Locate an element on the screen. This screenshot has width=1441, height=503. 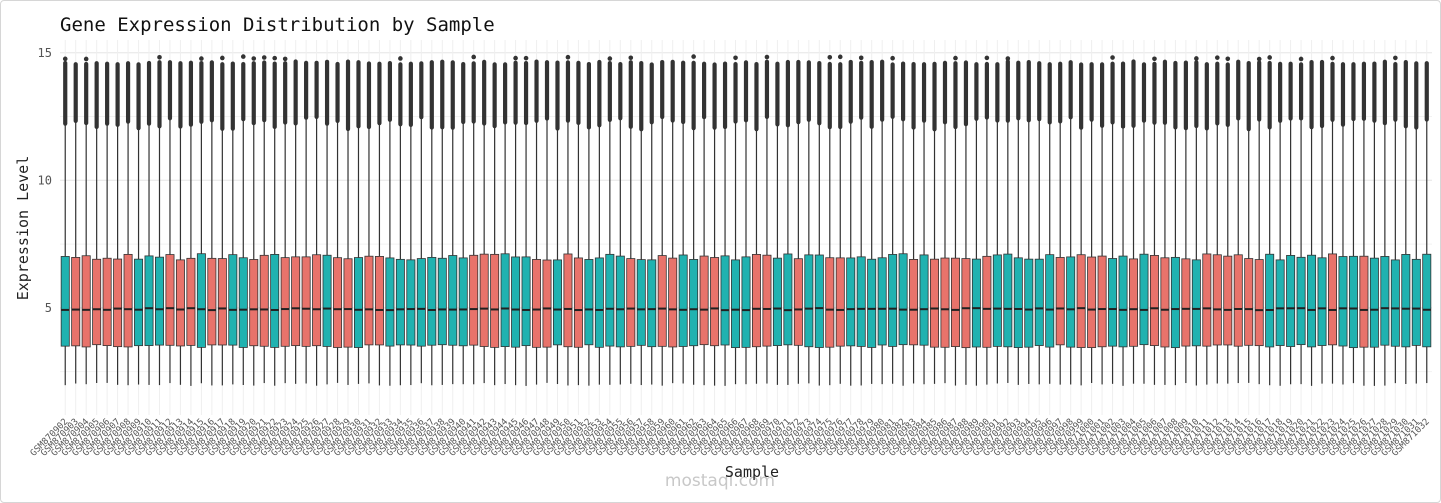
sample-box-GSM871014 is located at coordinates (1238, 221).